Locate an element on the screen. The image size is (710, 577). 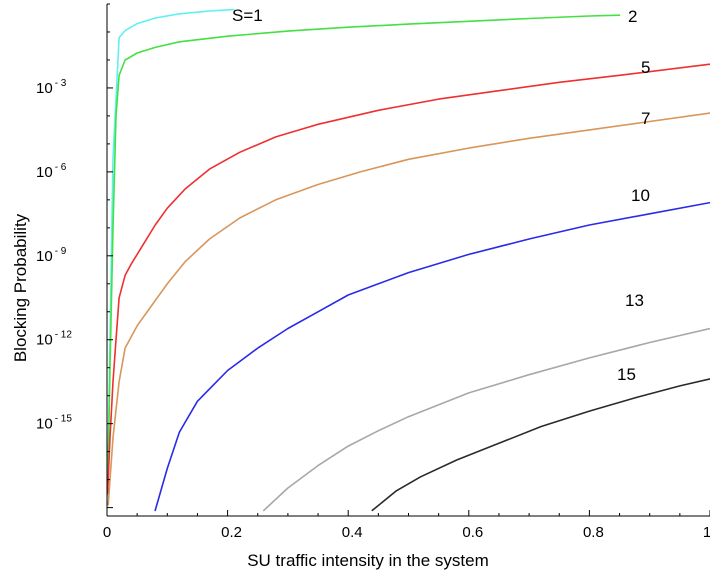
x-tick-label: 0.6 is located at coordinates (472, 532).